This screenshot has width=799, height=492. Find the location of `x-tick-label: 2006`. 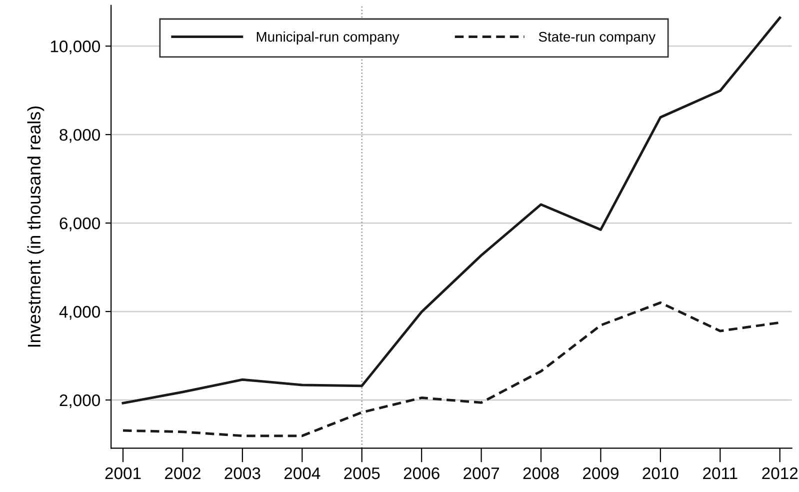

x-tick-label: 2006 is located at coordinates (422, 473).